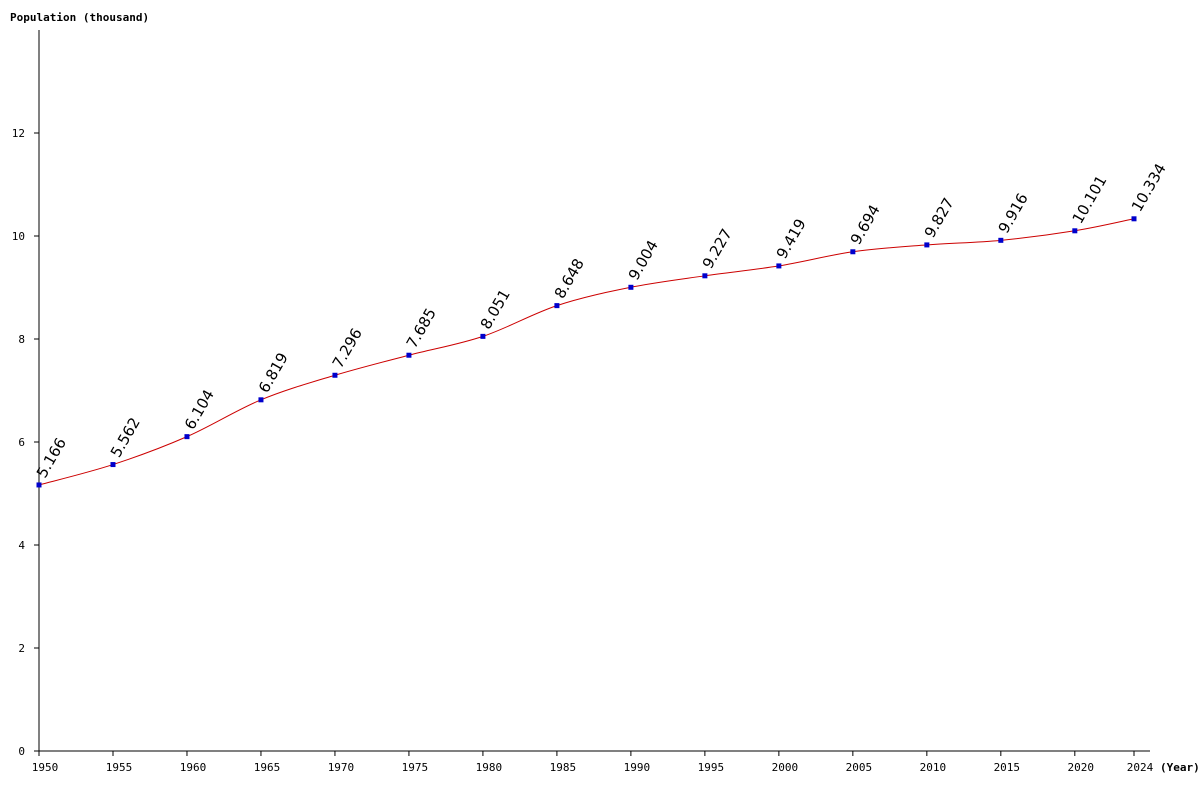  What do you see at coordinates (637, 767) in the screenshot?
I see `x-tick-label: 1990` at bounding box center [637, 767].